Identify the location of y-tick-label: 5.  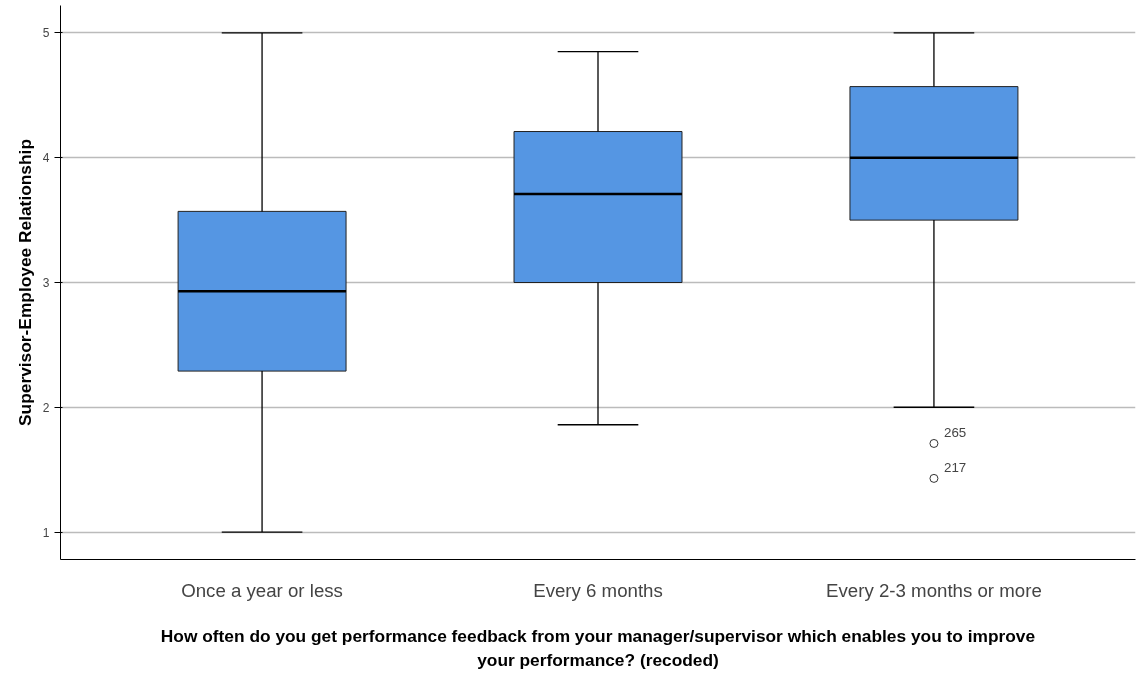
(46, 33).